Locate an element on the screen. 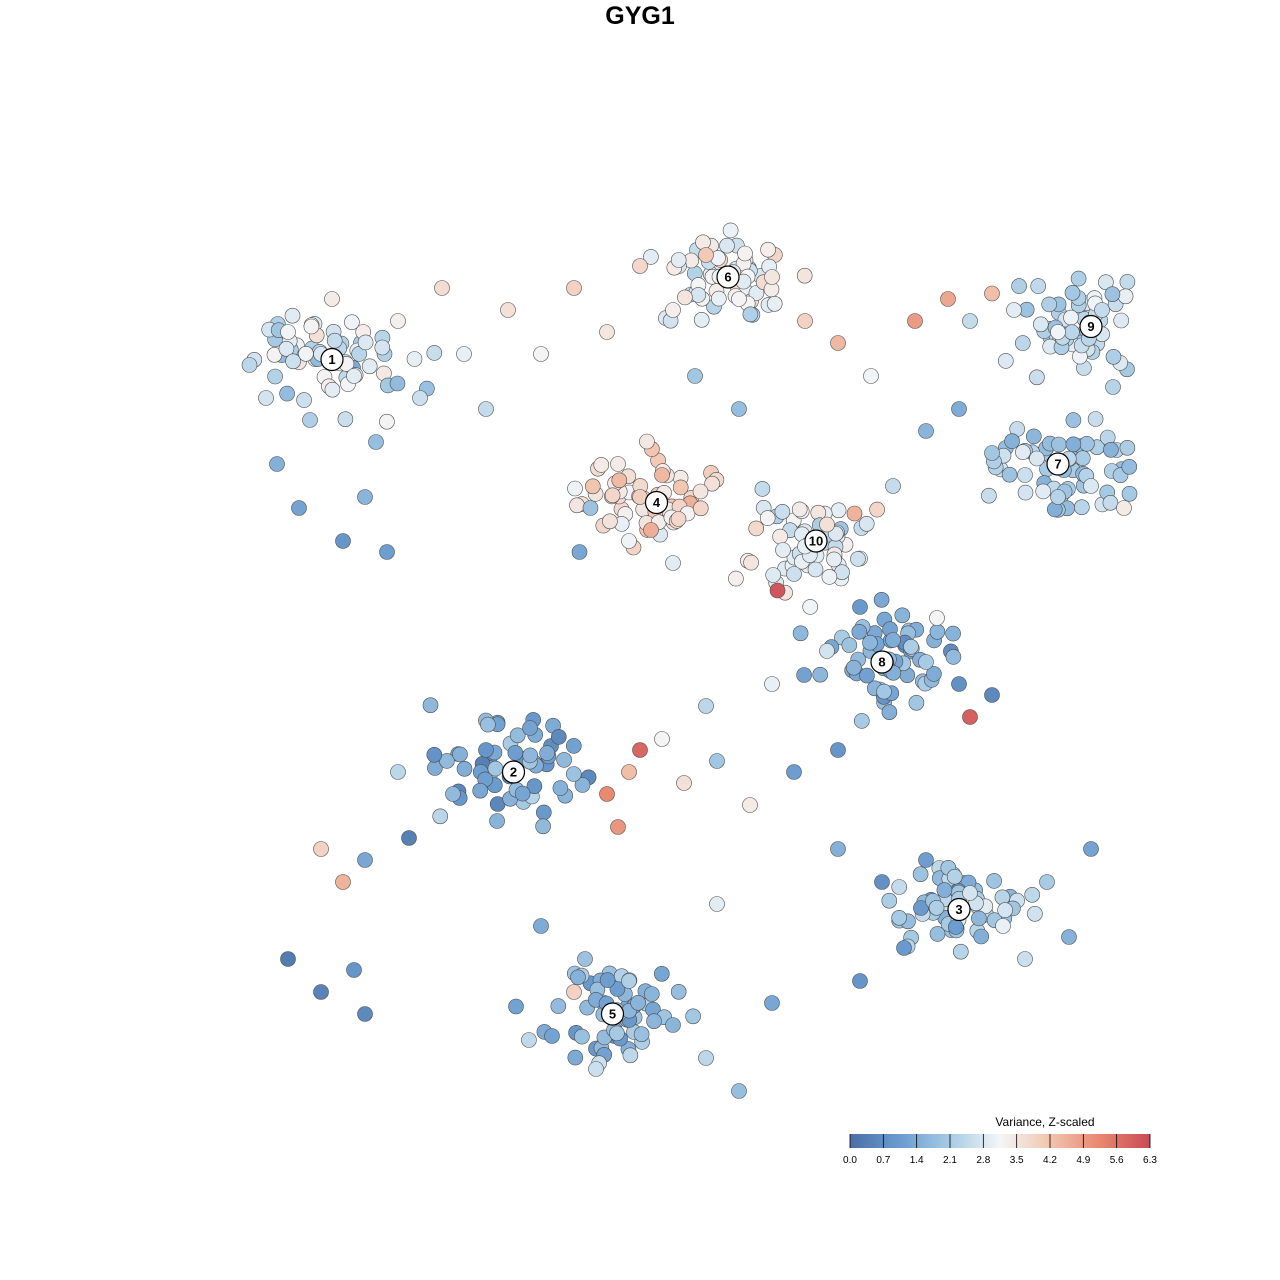 The height and width of the screenshot is (1280, 1280). legend-colorbar is located at coordinates (1000, 1141).